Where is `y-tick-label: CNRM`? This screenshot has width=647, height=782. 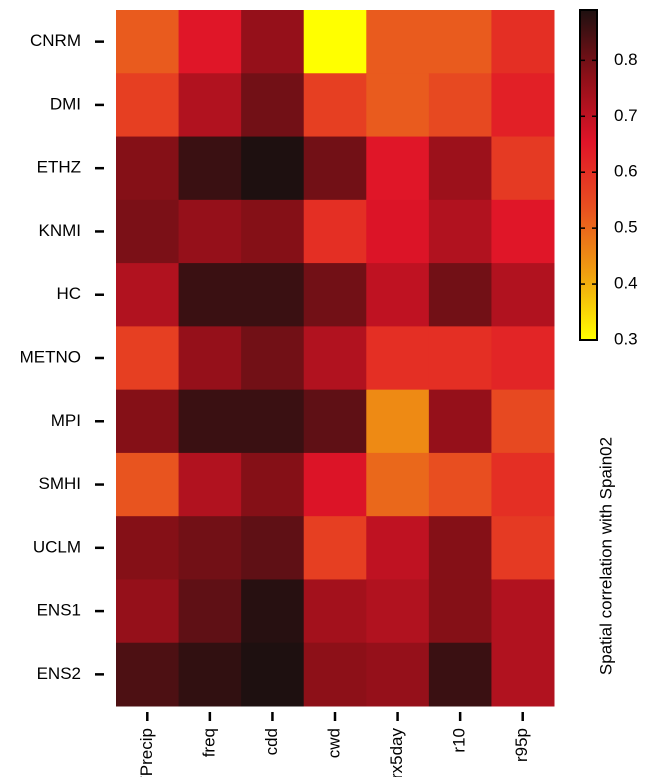
y-tick-label: CNRM is located at coordinates (55, 40).